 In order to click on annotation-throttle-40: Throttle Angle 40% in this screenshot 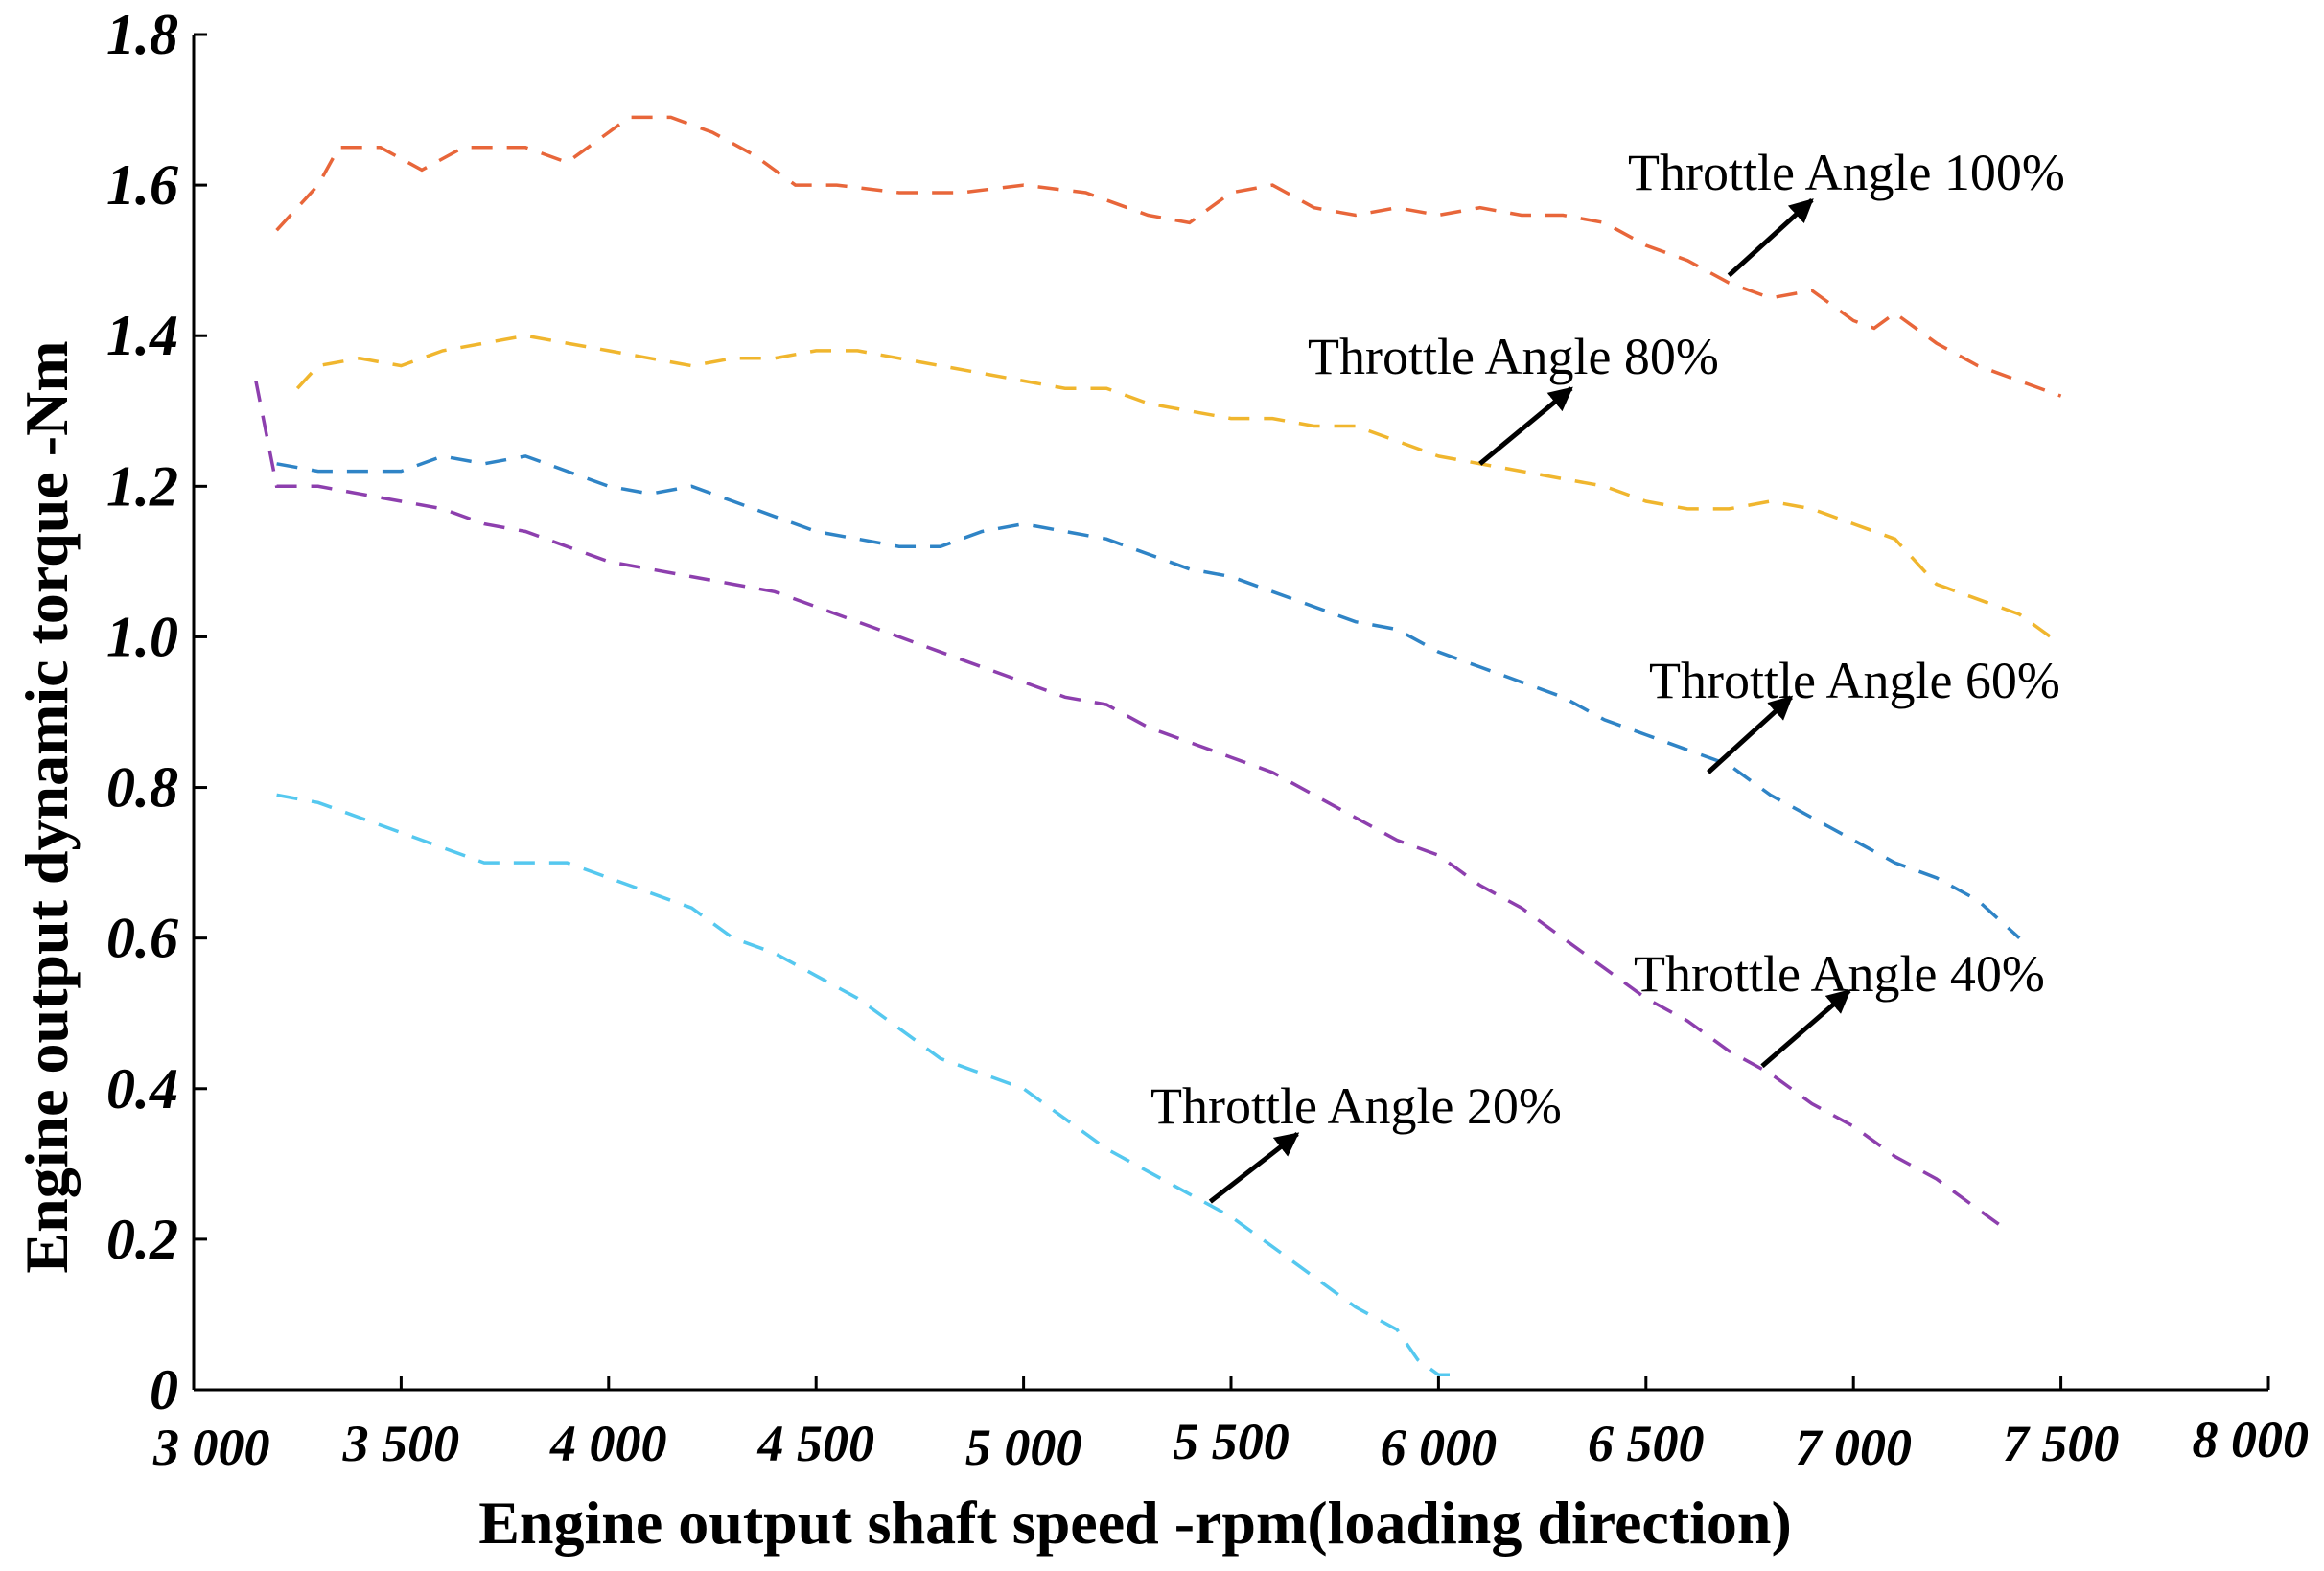, I will do `click(1839, 1007)`.